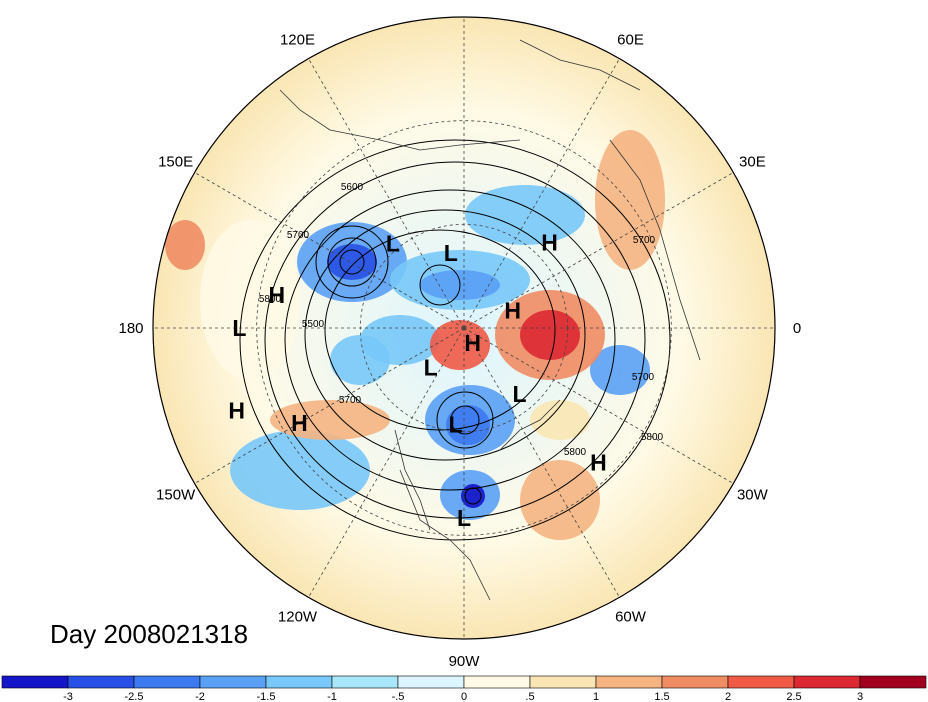 The width and height of the screenshot is (928, 702). What do you see at coordinates (266, 696) in the screenshot?
I see `colorbar-tick-label: -1.5` at bounding box center [266, 696].